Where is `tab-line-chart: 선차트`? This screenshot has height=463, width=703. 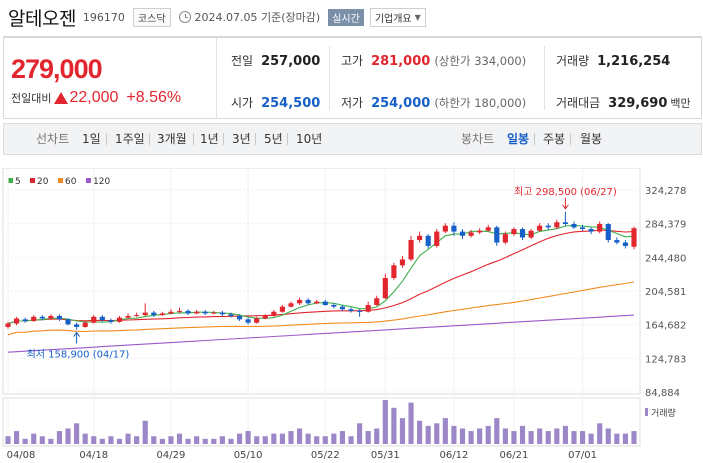 tab-line-chart: 선차트 is located at coordinates (53, 139).